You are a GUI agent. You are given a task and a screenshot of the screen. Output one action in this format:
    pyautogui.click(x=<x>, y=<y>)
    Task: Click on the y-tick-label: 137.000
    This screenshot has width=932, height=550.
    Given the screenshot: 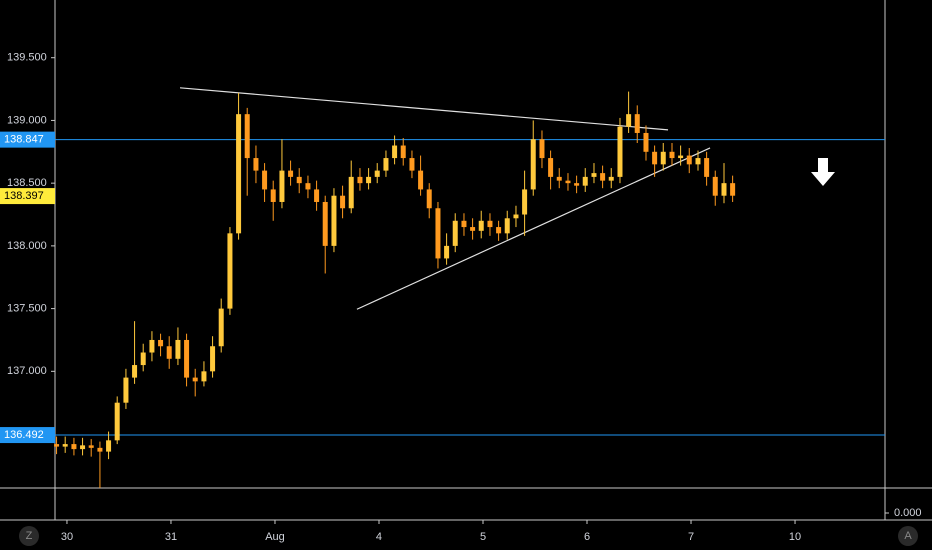 What is the action you would take?
    pyautogui.click(x=27, y=371)
    